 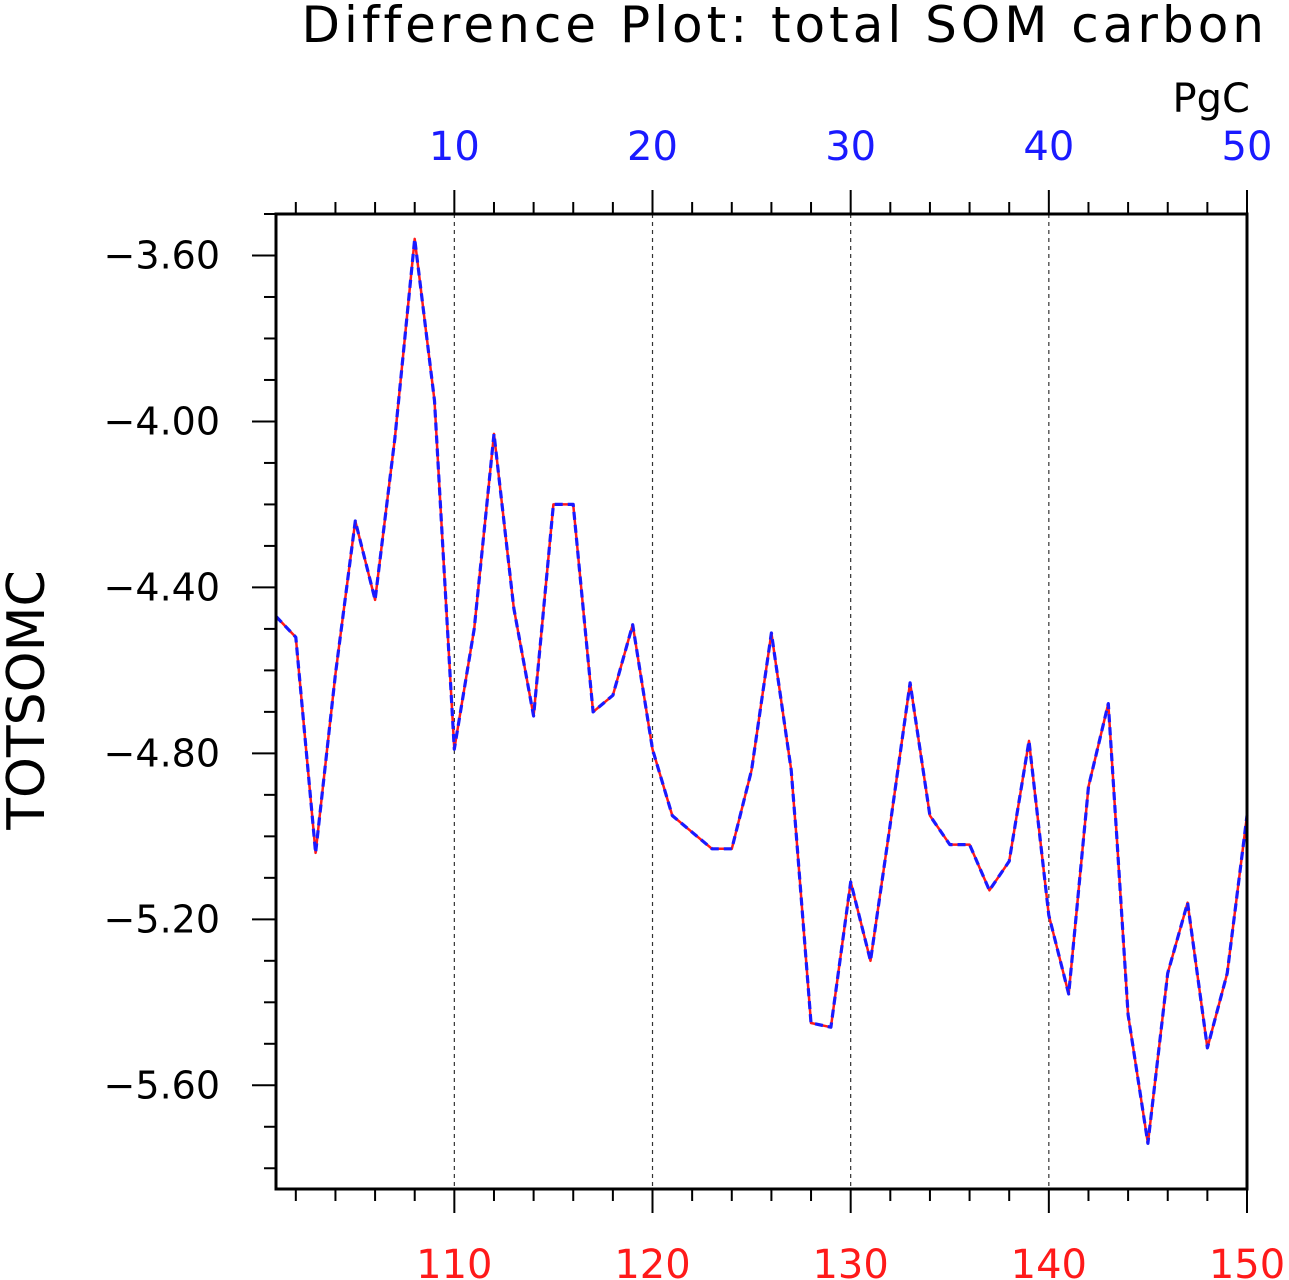 I want to click on x-bottom-tick-label: 150, so click(x=1247, y=1261).